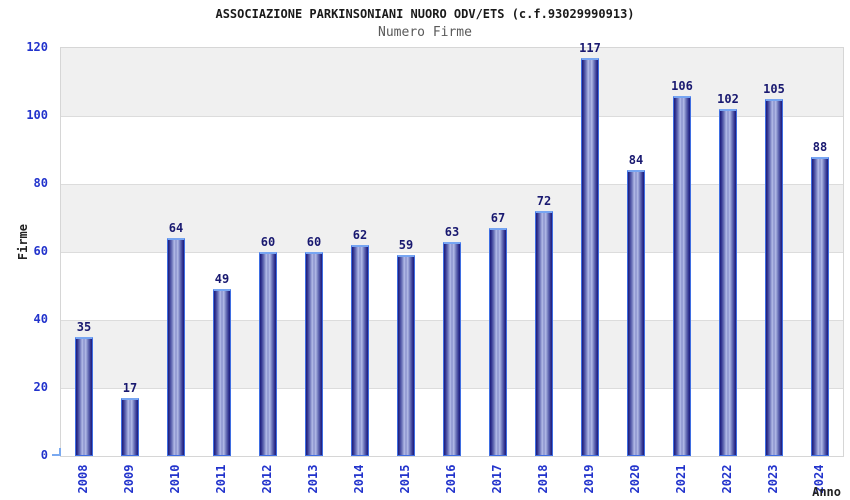 This screenshot has height=500, width=850. I want to click on y-tick-label: 20, so click(40, 387).